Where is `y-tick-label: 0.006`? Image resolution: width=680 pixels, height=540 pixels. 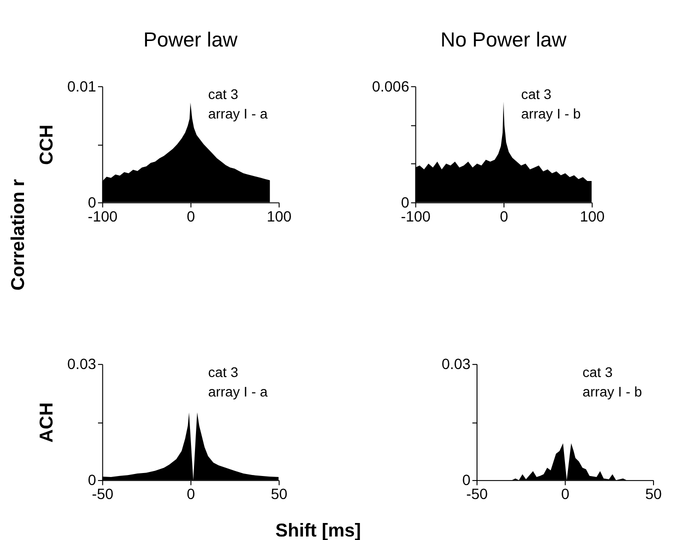
y-tick-label: 0.006 is located at coordinates (391, 87).